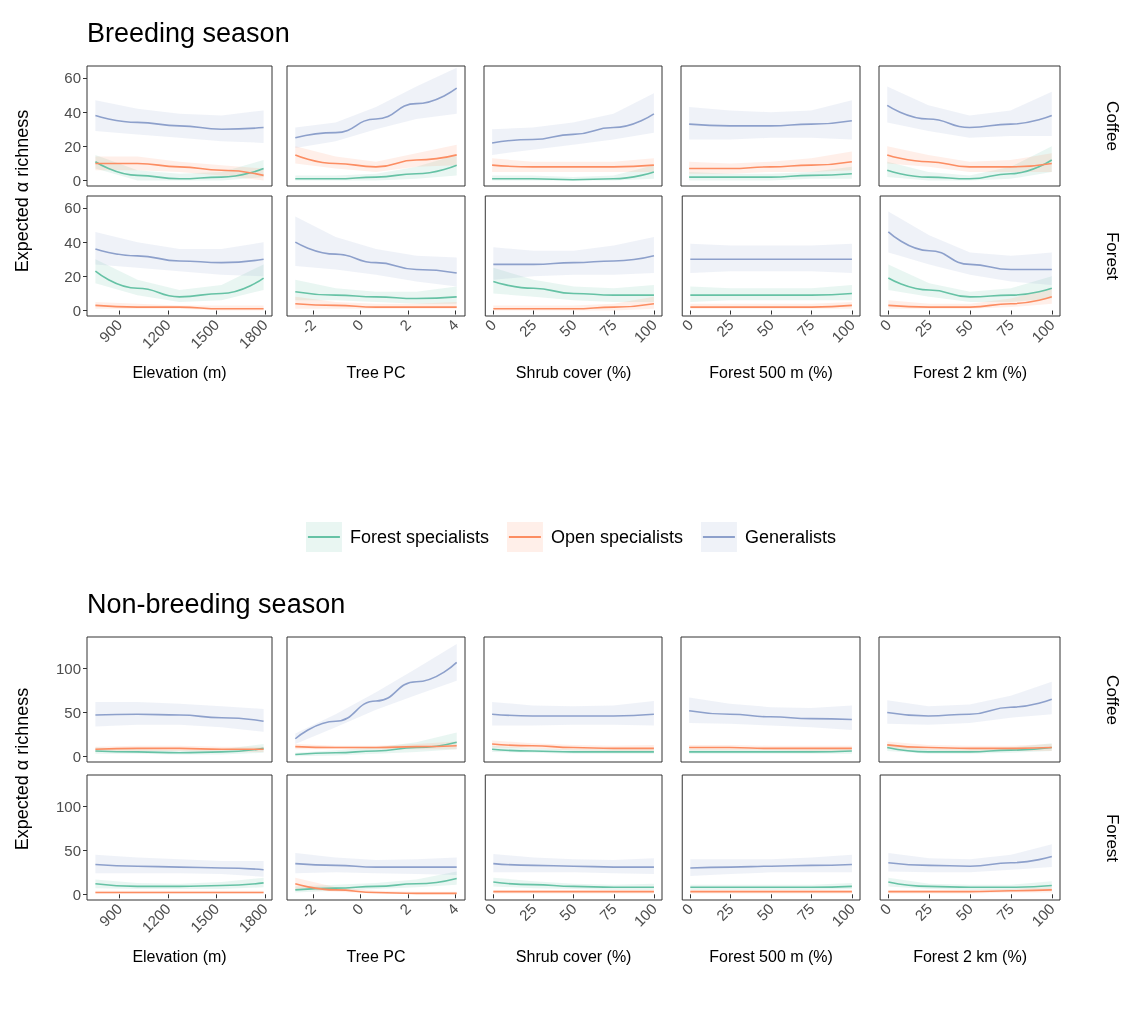 This screenshot has width=1142, height=1015. What do you see at coordinates (216, 604) in the screenshot?
I see `chart-title: Non-breeding season` at bounding box center [216, 604].